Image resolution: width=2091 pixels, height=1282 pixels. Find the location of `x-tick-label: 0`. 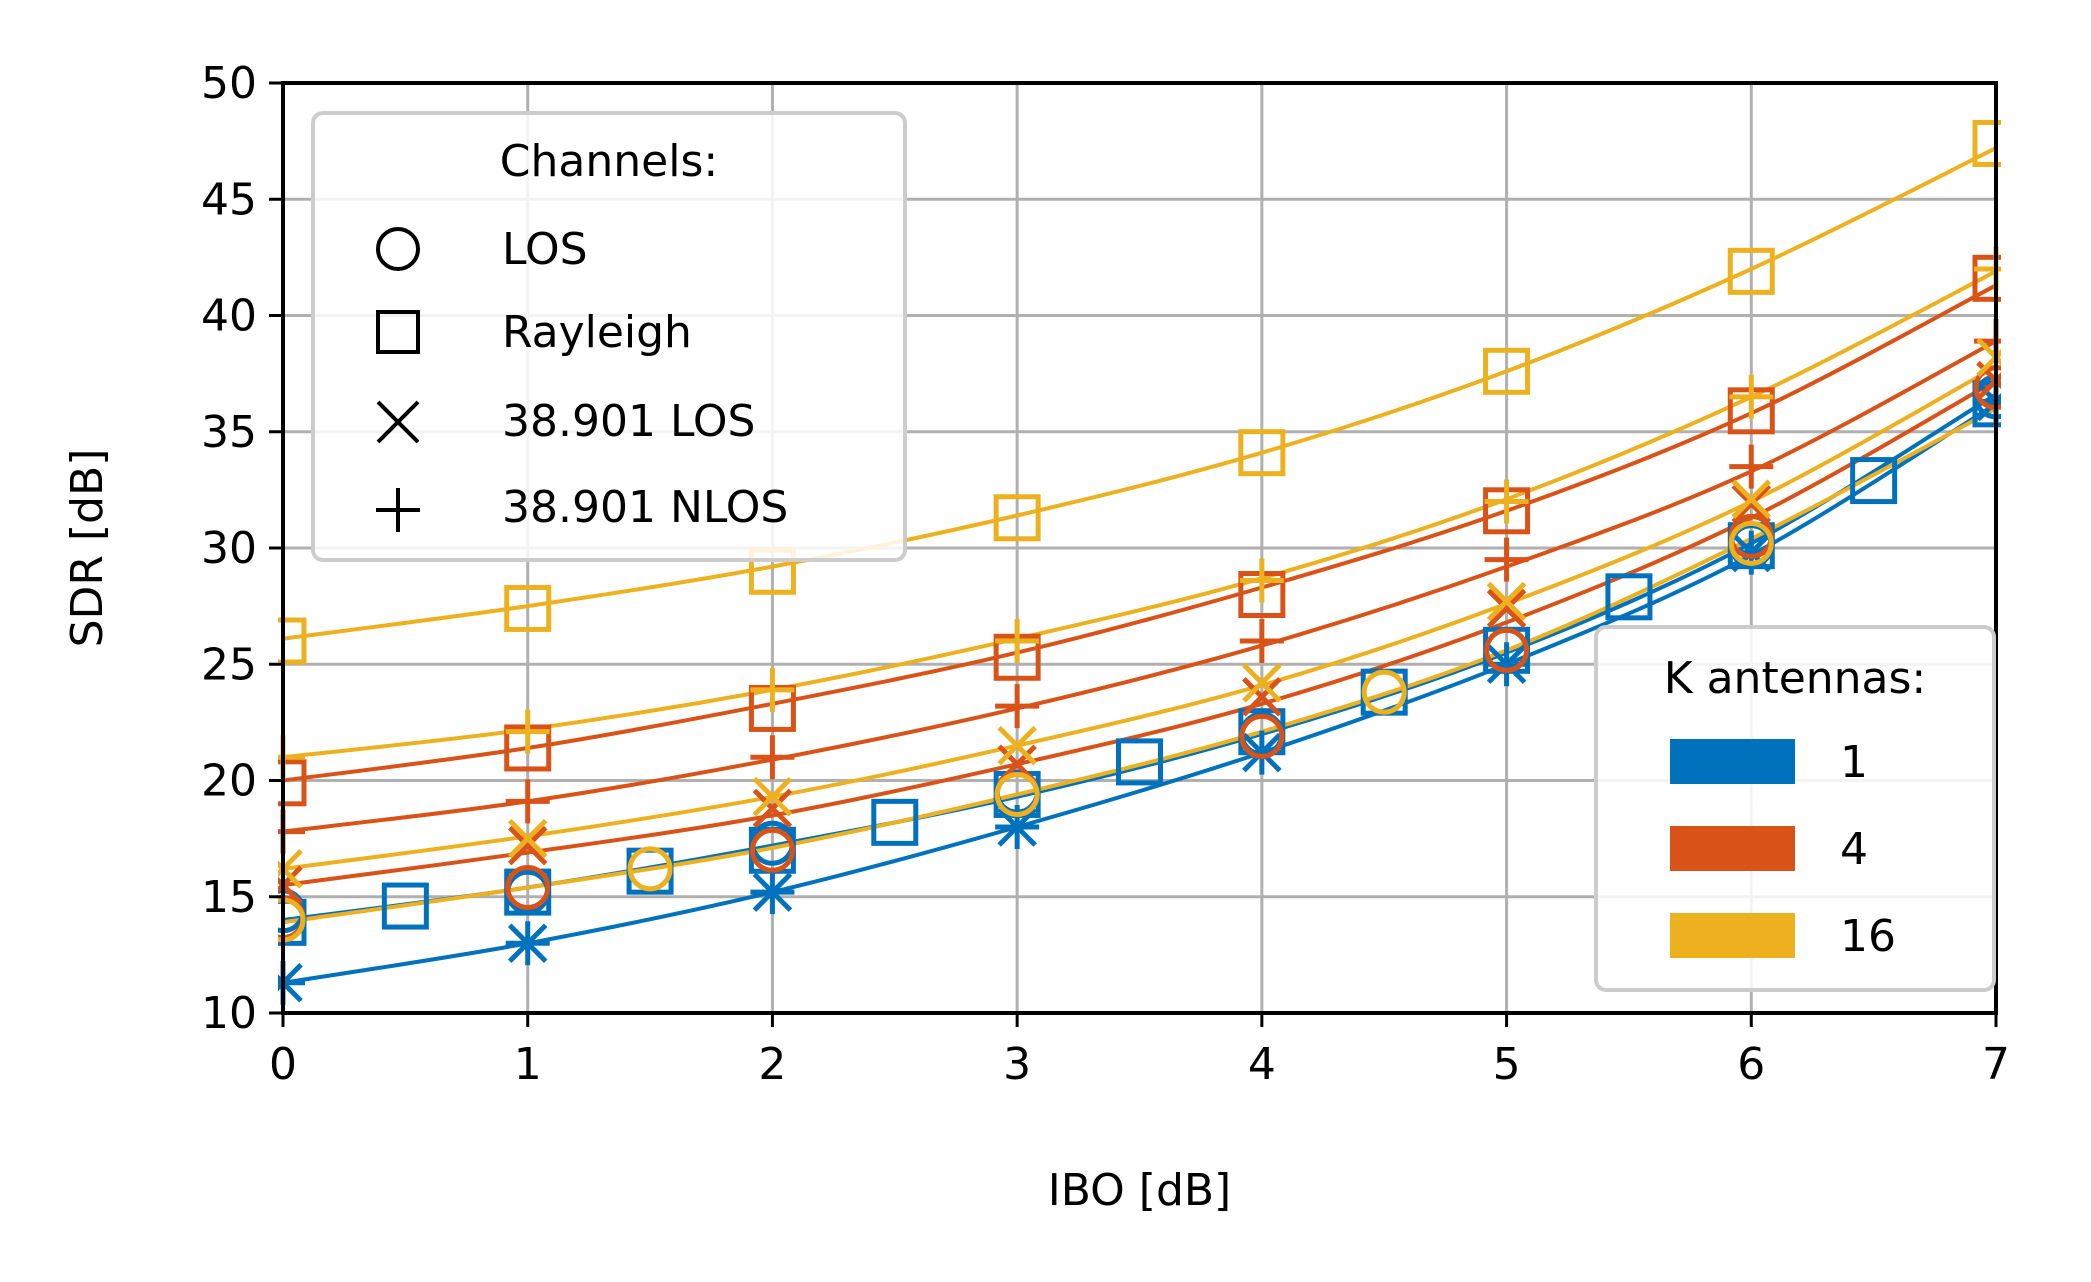

x-tick-label: 0 is located at coordinates (283, 1064).